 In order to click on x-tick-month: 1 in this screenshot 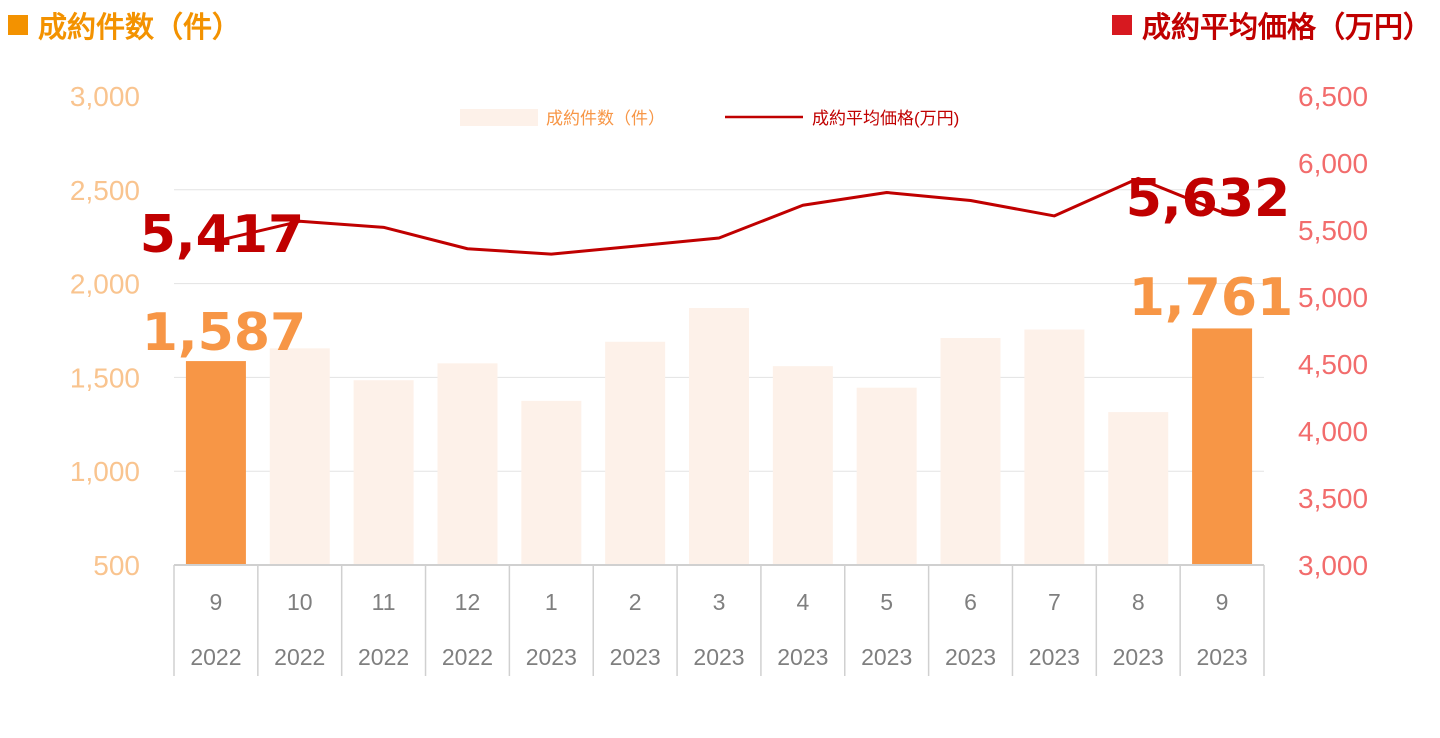, I will do `click(551, 602)`.